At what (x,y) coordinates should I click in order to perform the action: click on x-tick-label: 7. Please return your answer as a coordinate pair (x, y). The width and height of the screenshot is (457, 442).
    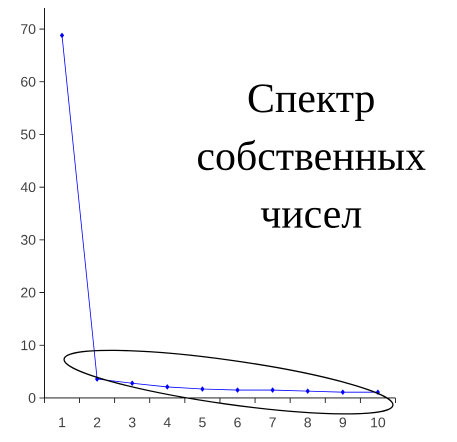
    Looking at the image, I should click on (272, 423).